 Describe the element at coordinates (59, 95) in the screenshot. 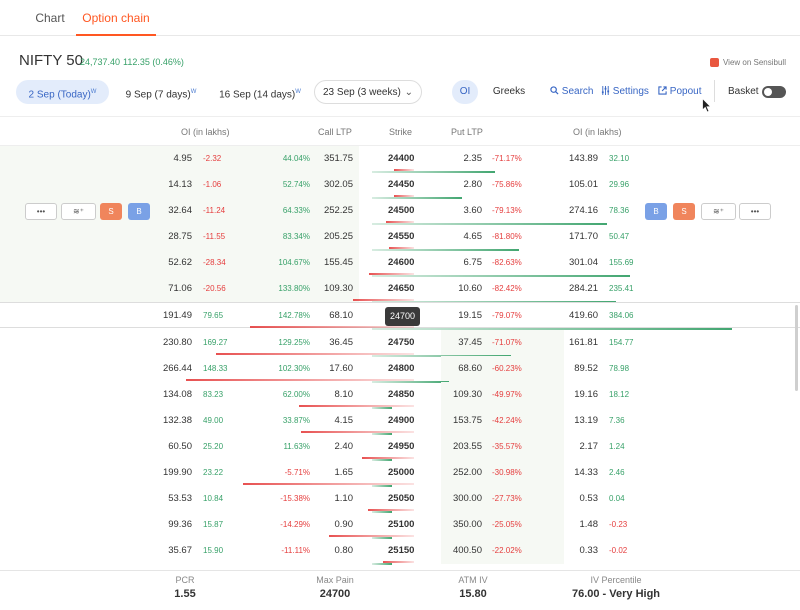

I see `expiry-label: 2 Sep (Today)` at that location.